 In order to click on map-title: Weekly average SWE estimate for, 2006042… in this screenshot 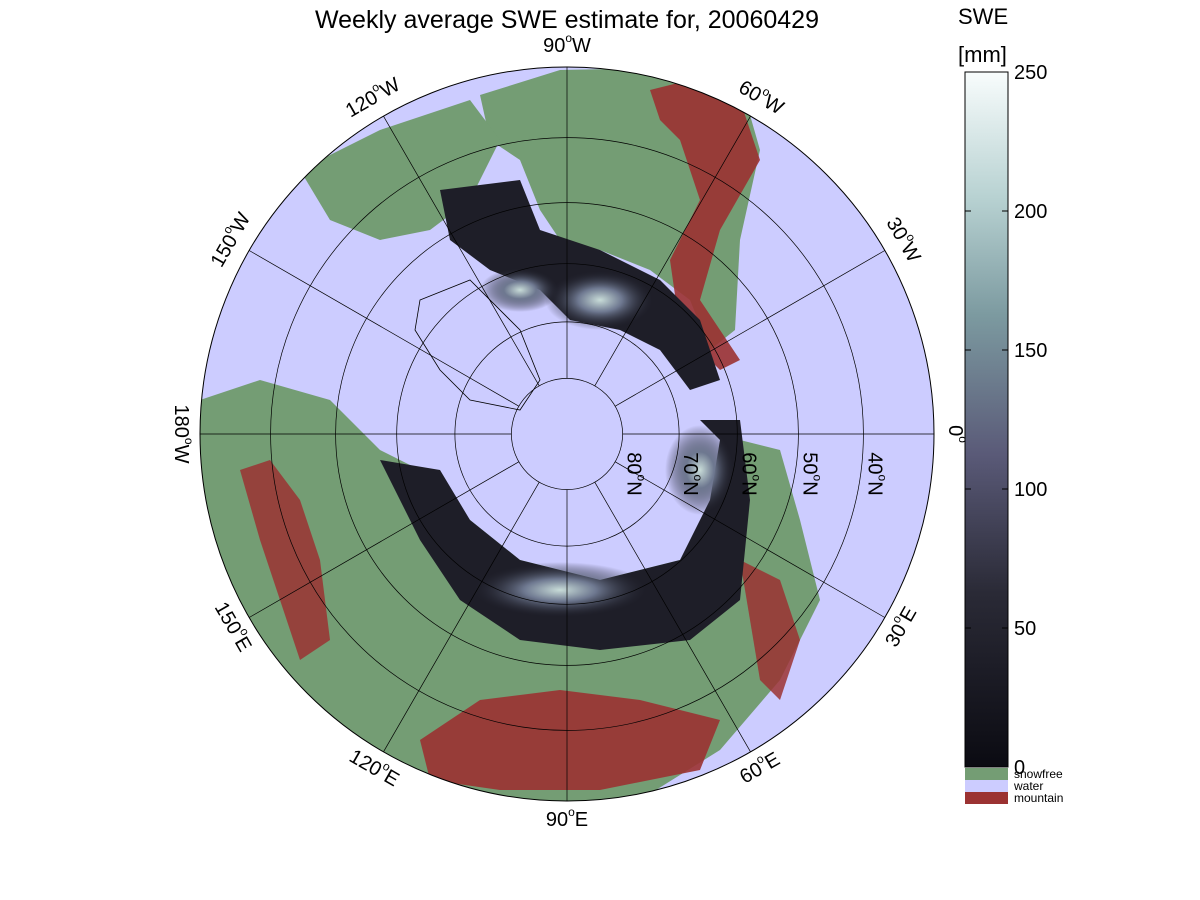, I will do `click(567, 20)`.